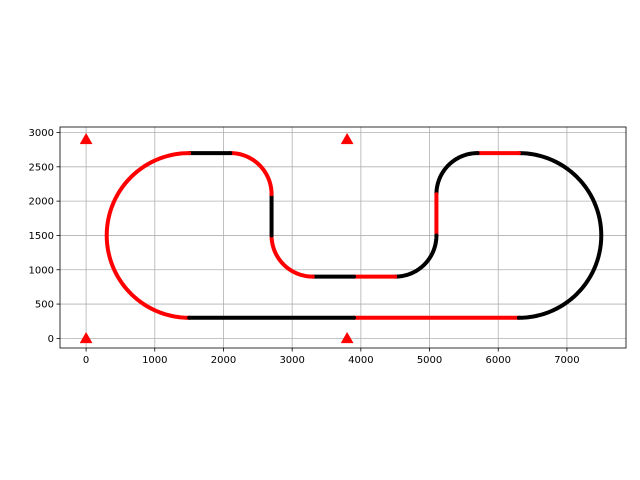 The image size is (640, 480). What do you see at coordinates (41, 202) in the screenshot?
I see `y-tick-label: 2000` at bounding box center [41, 202].